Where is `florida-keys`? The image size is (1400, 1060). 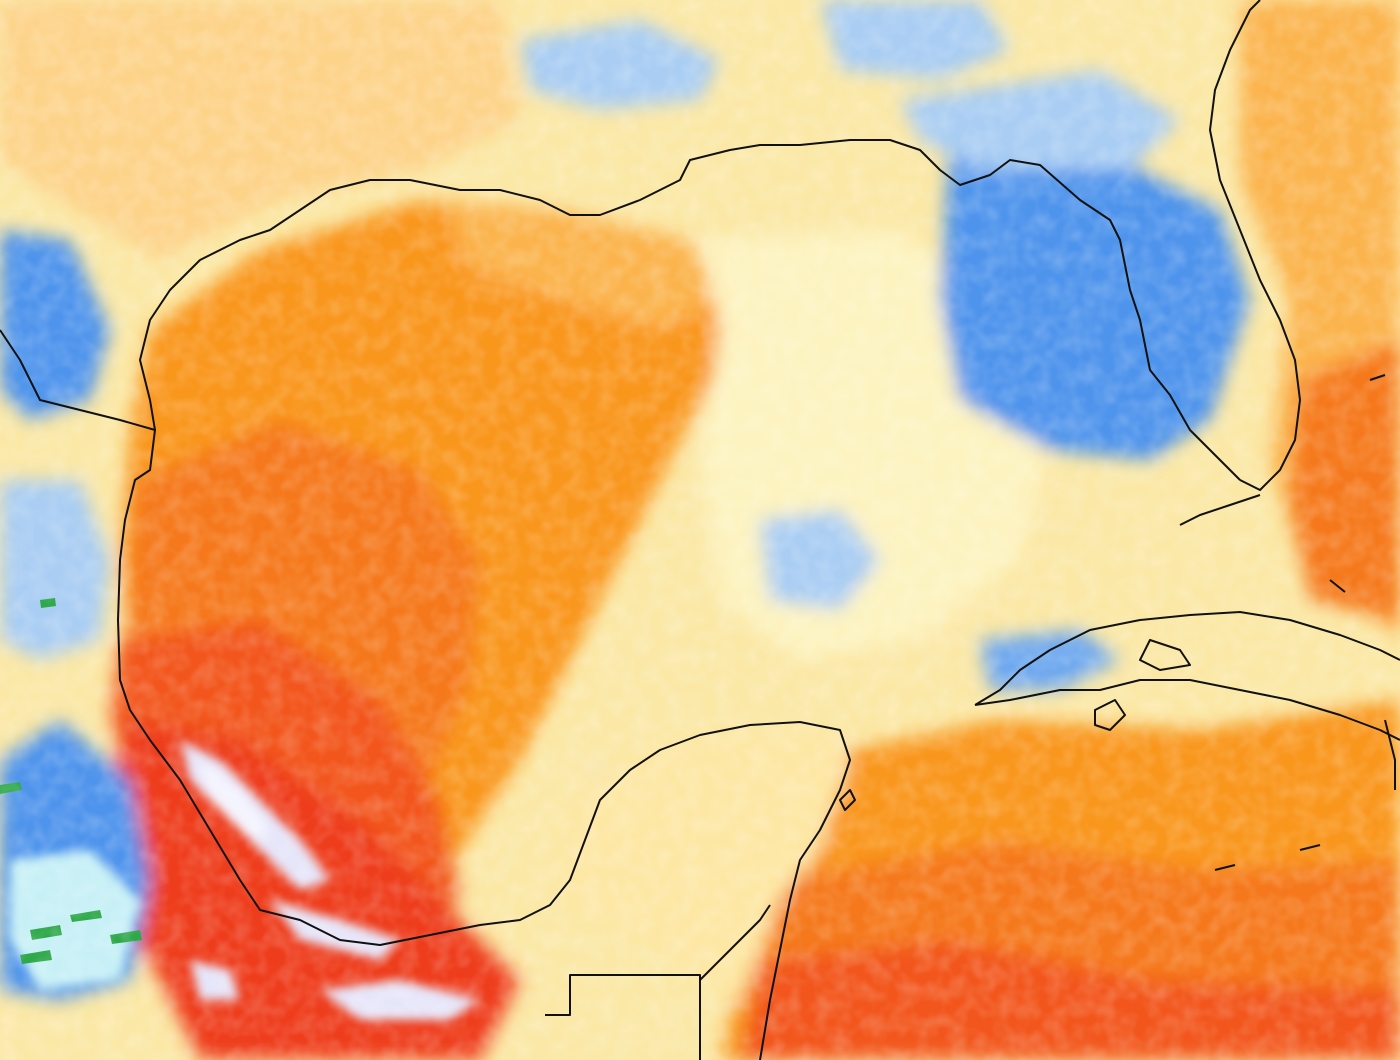 florida-keys is located at coordinates (1220, 510).